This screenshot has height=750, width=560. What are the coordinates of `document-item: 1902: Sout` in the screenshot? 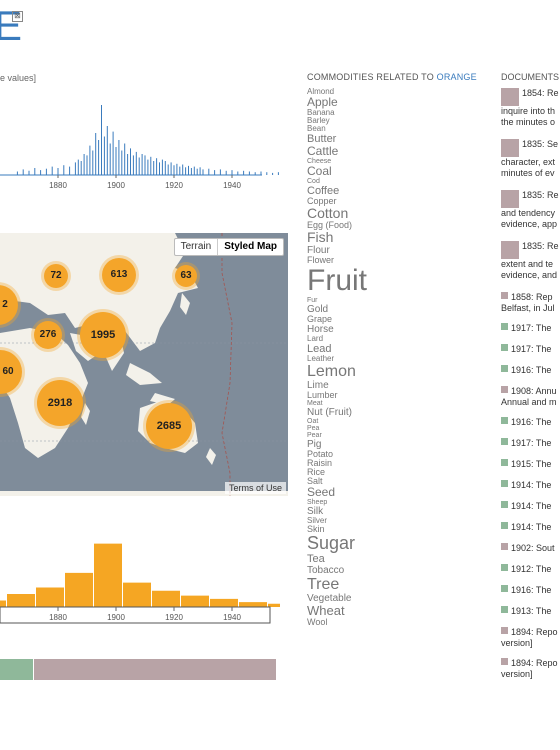 It's located at (530, 548).